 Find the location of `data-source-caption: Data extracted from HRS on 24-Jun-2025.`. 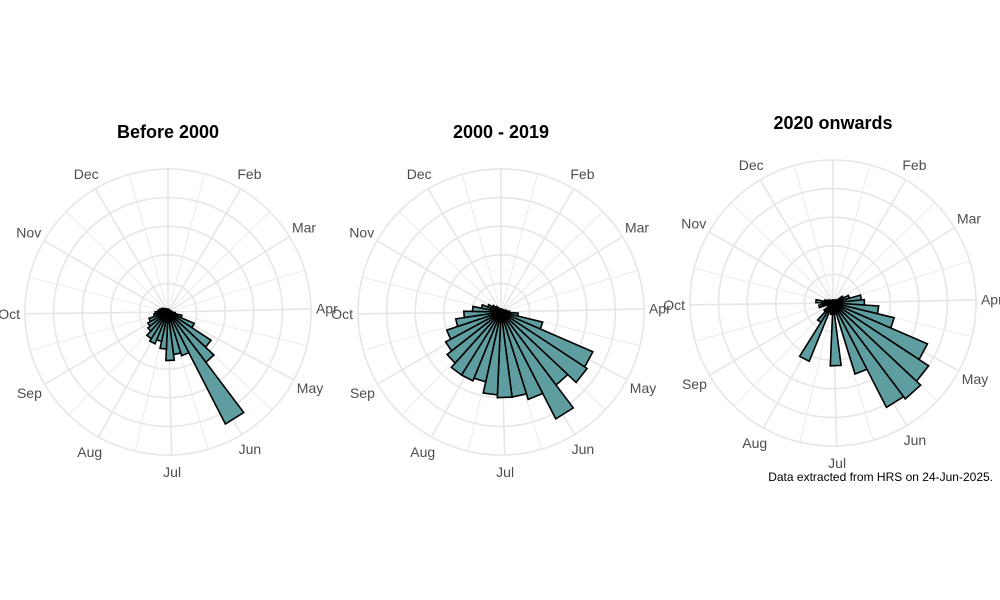

data-source-caption: Data extracted from HRS on 24-Jun-2025. is located at coordinates (880, 477).